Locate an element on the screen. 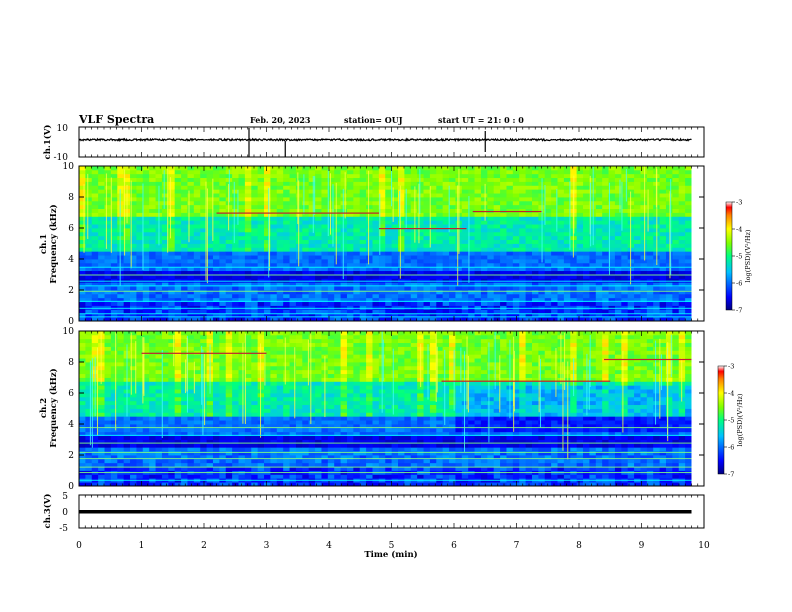  spec-line is located at coordinates (385, 317).